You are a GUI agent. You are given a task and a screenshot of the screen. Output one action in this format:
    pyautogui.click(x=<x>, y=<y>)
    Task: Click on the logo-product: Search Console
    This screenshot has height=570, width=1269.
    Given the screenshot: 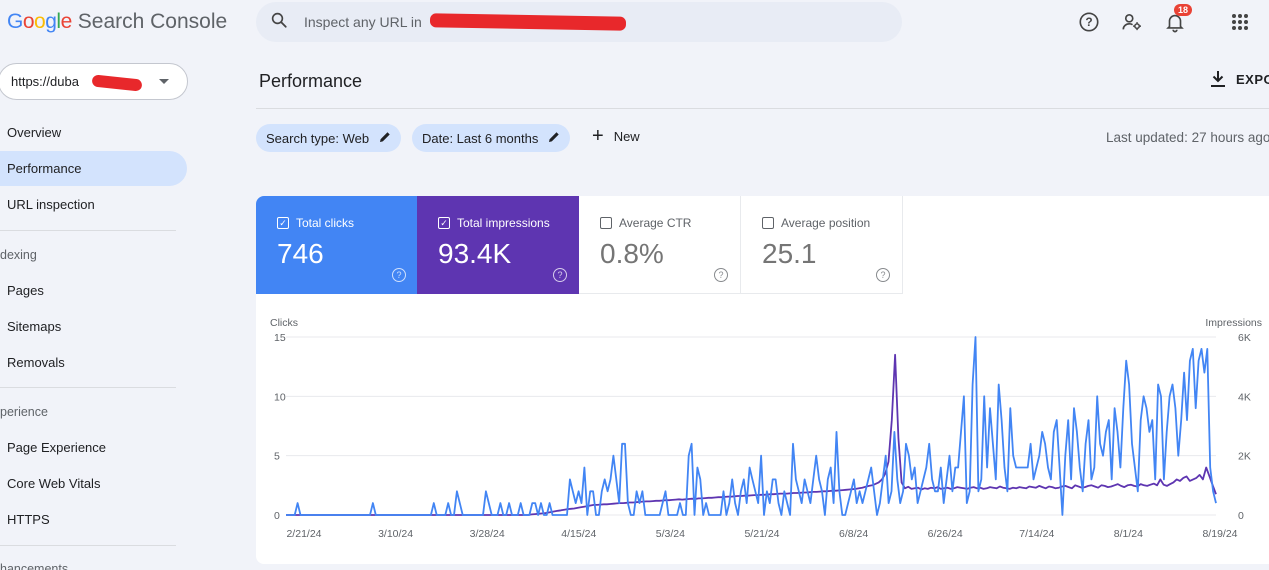 What is the action you would take?
    pyautogui.click(x=152, y=21)
    